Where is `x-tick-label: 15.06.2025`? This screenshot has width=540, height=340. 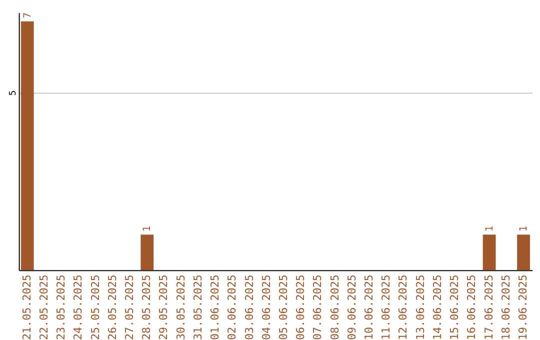
x-tick-label: 15.06.2025 is located at coordinates (455, 307).